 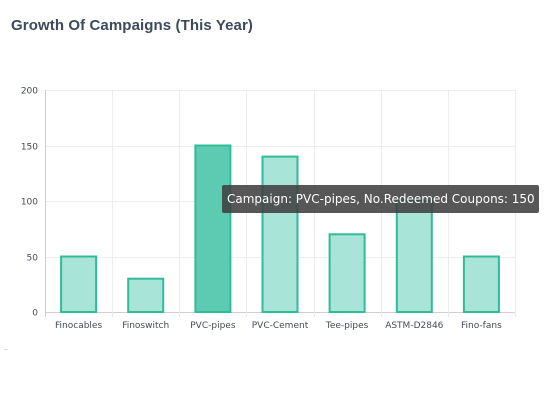 I want to click on chart-title: Growth Of Campaigns (This Year), so click(x=132, y=25).